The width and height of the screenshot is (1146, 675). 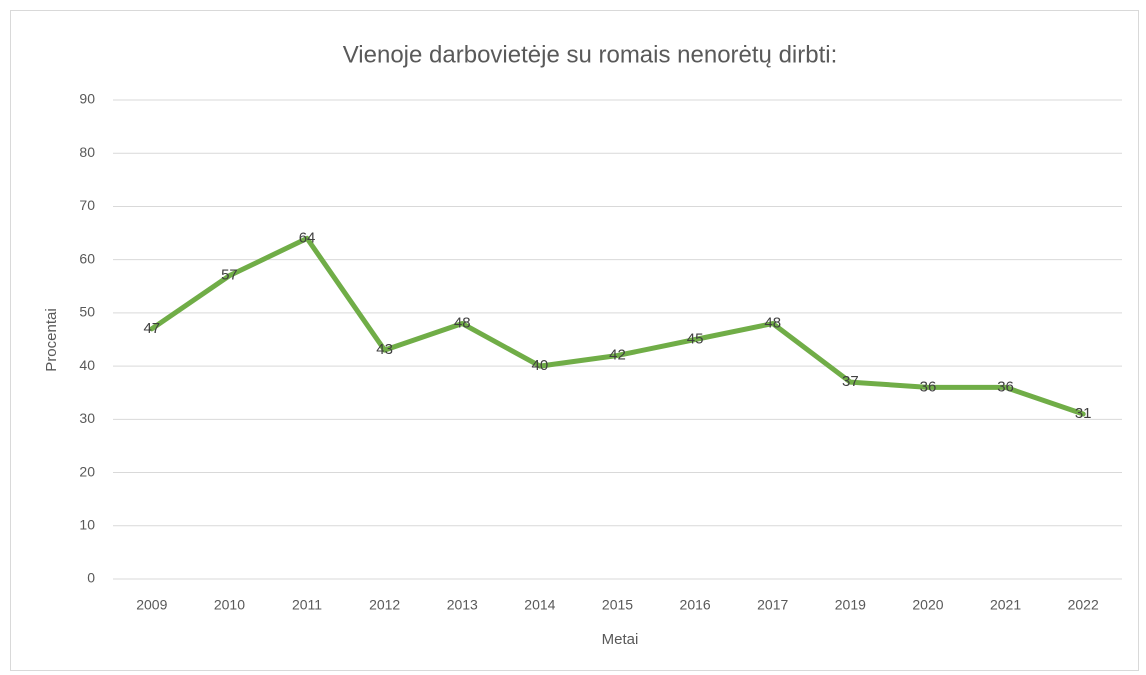 I want to click on data-label: 47, so click(x=151, y=328).